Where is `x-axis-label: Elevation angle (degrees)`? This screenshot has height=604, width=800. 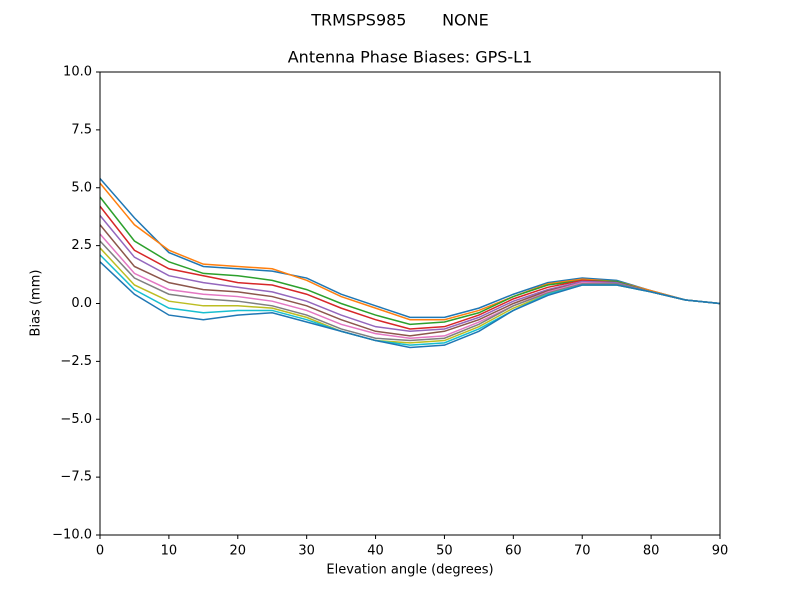 x-axis-label: Elevation angle (degrees) is located at coordinates (409, 570).